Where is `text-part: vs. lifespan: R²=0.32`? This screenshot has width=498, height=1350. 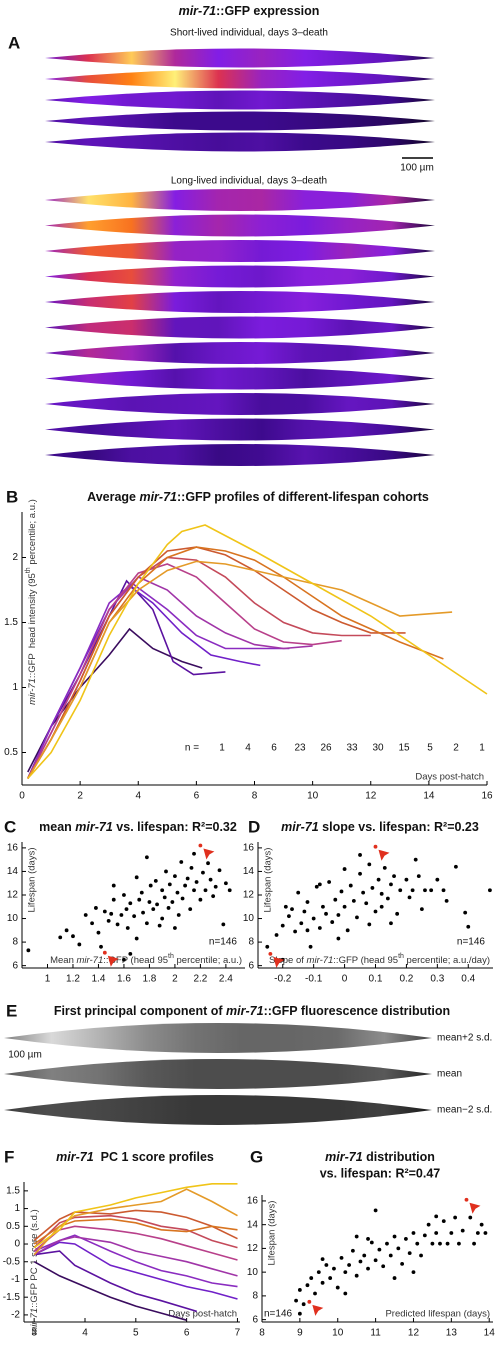 text-part: vs. lifespan: R²=0.32 is located at coordinates (175, 827).